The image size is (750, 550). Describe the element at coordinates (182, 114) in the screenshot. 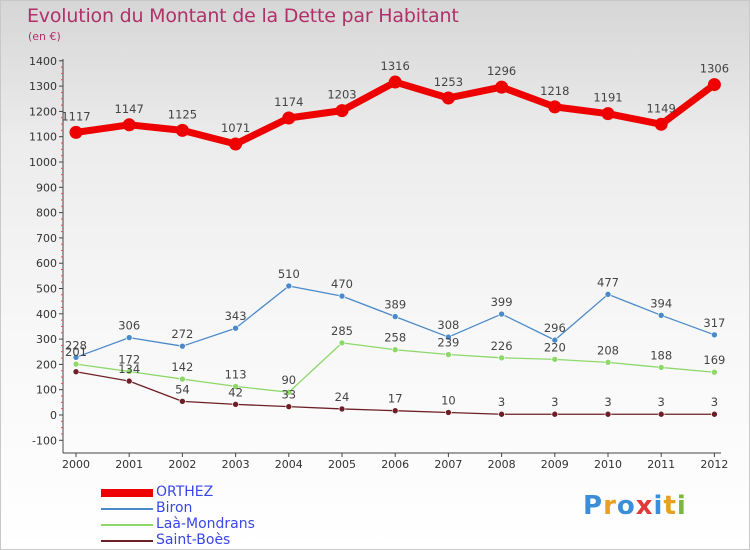

I see `data-label: 1125` at that location.